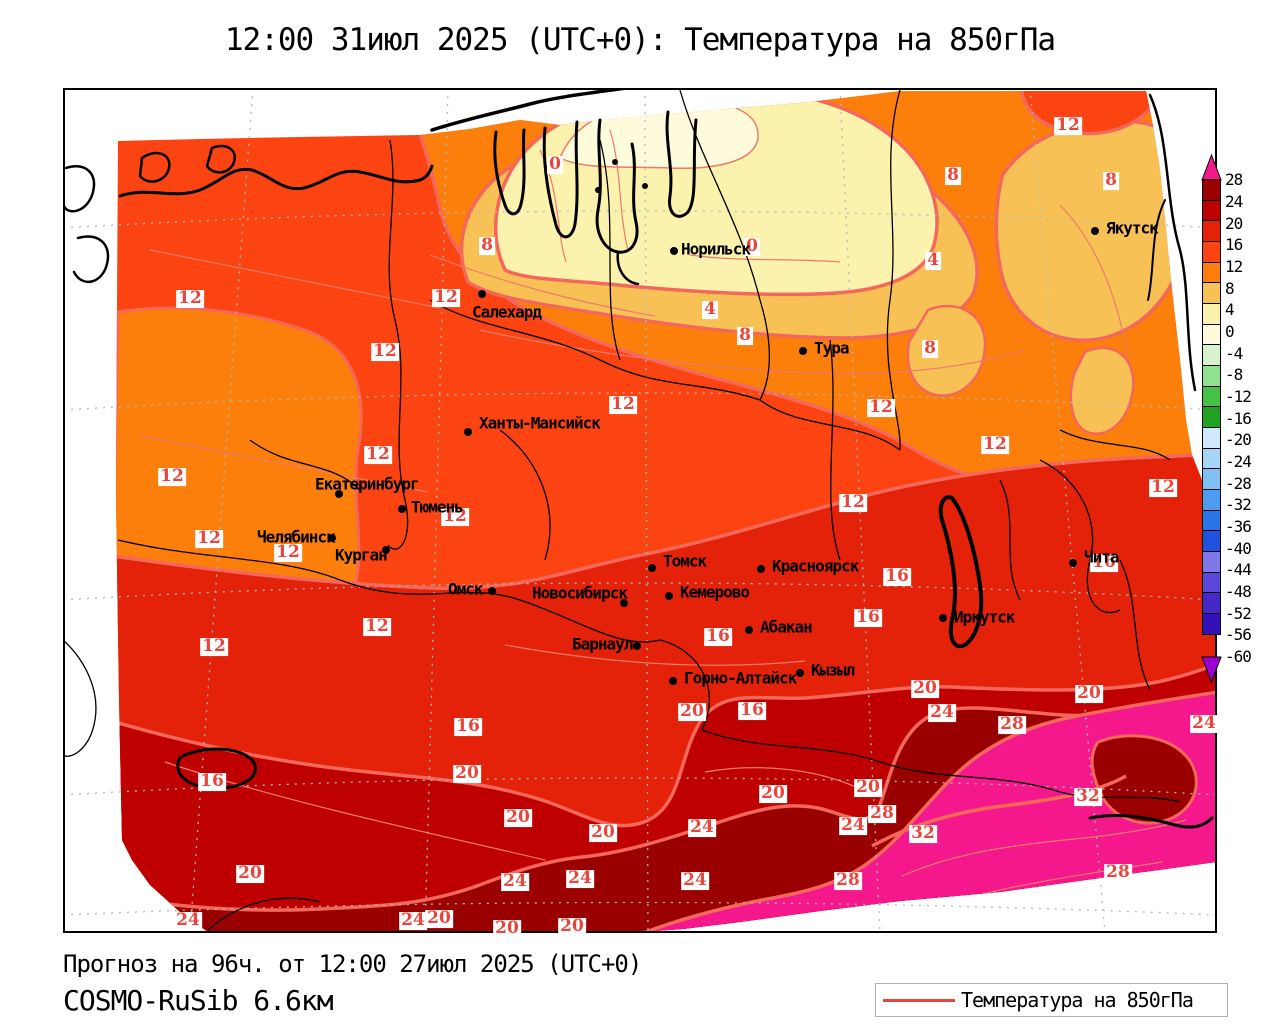 The height and width of the screenshot is (1024, 1280). I want to click on colorbar-tick: -28, so click(1238, 483).